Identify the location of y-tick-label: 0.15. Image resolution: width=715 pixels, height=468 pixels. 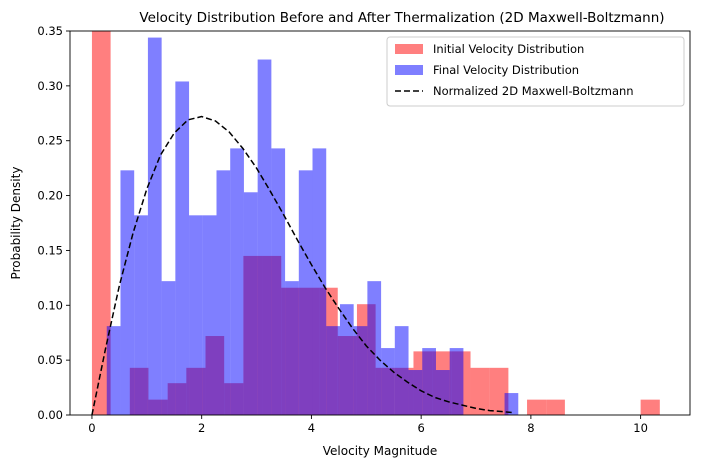
(50, 250).